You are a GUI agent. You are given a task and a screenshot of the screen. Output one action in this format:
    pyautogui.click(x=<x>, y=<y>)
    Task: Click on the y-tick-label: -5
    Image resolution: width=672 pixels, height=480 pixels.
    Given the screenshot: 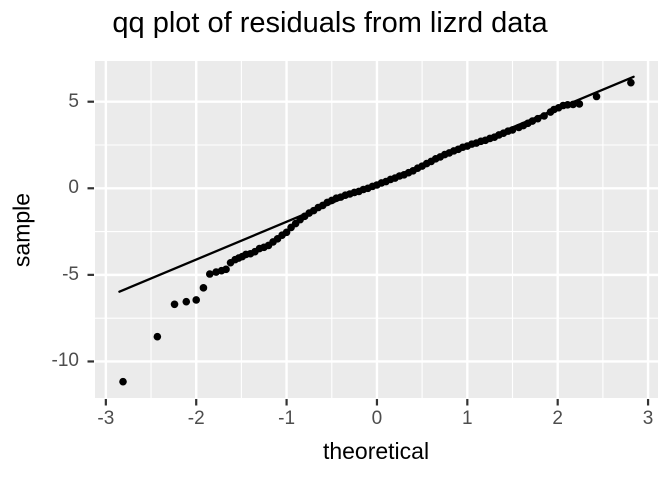 What is the action you would take?
    pyautogui.click(x=70, y=274)
    